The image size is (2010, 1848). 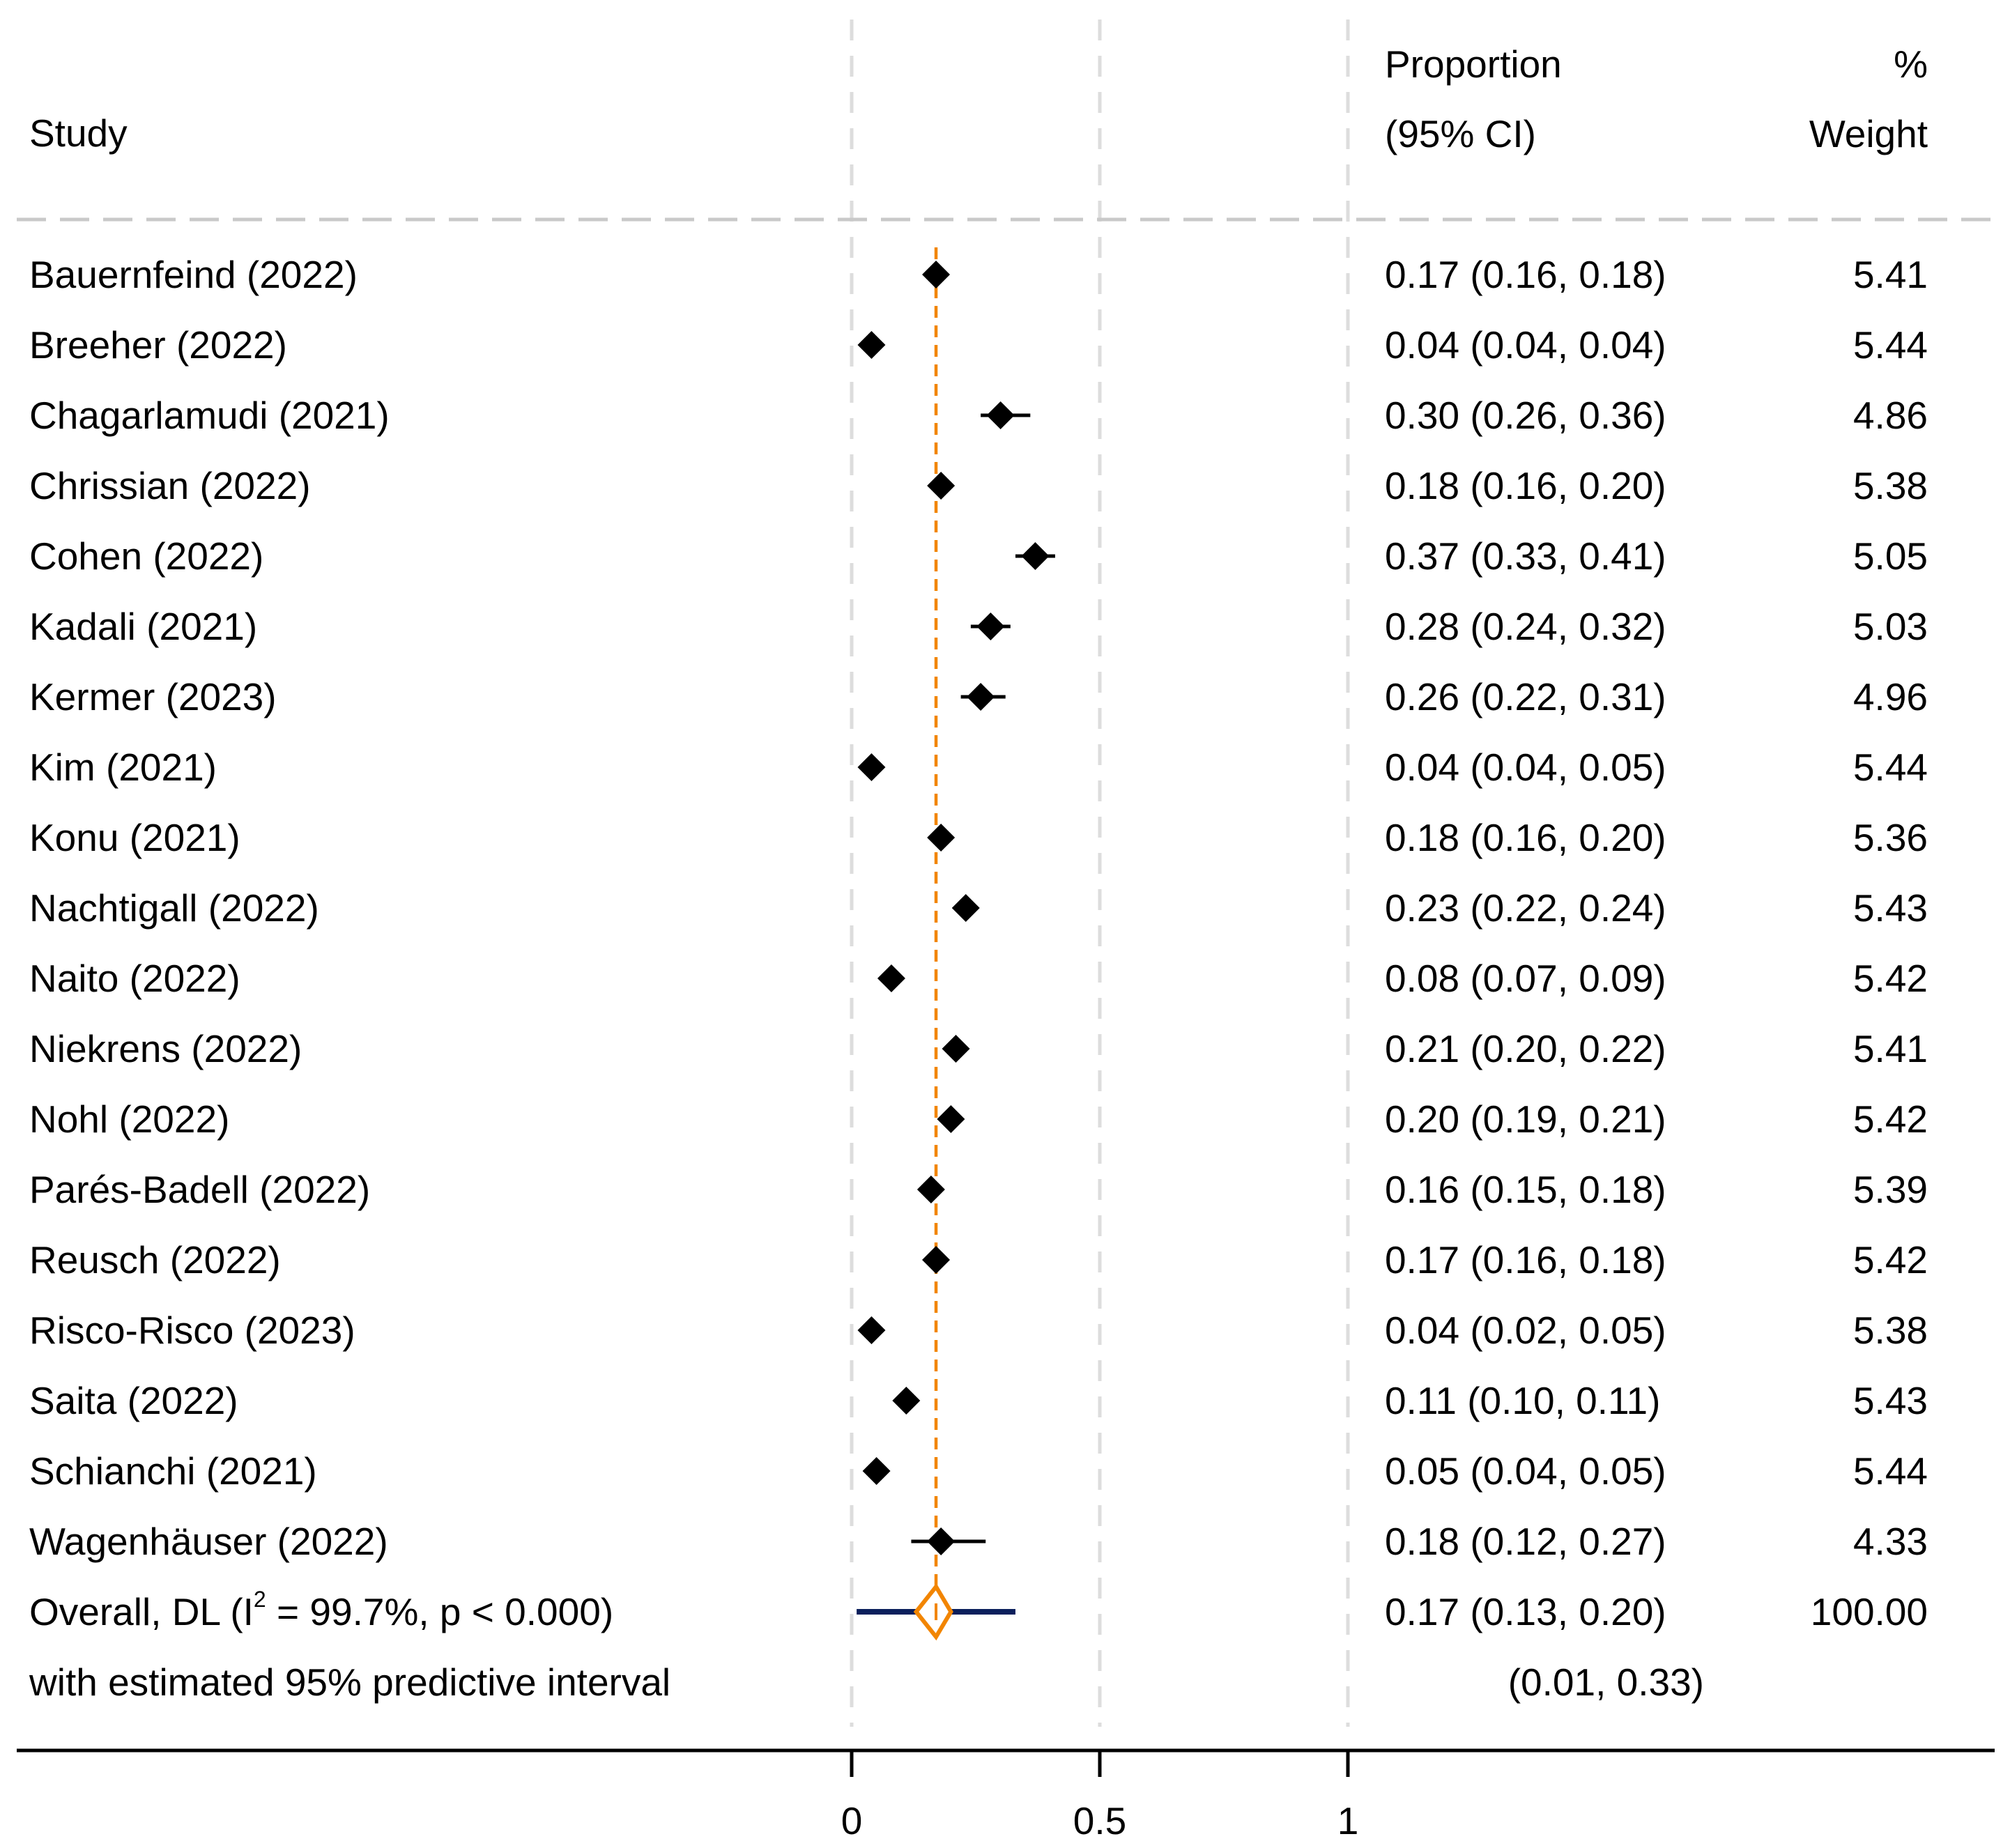 I want to click on ci-column-header: (95% CI), so click(x=1461, y=133).